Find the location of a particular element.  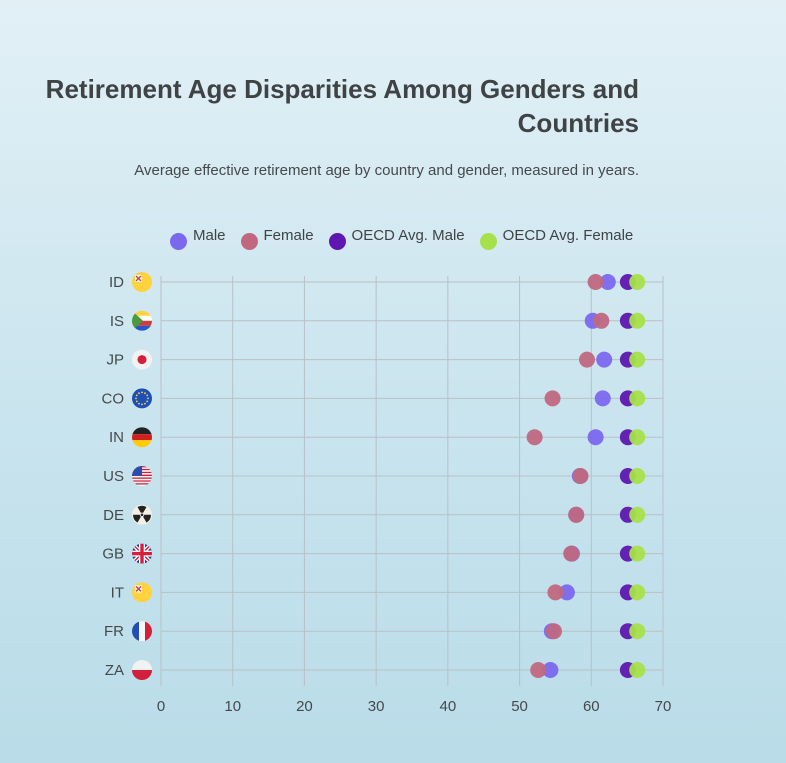

legend-item-oecd-female: OECD Avg. Female is located at coordinates (556, 238).